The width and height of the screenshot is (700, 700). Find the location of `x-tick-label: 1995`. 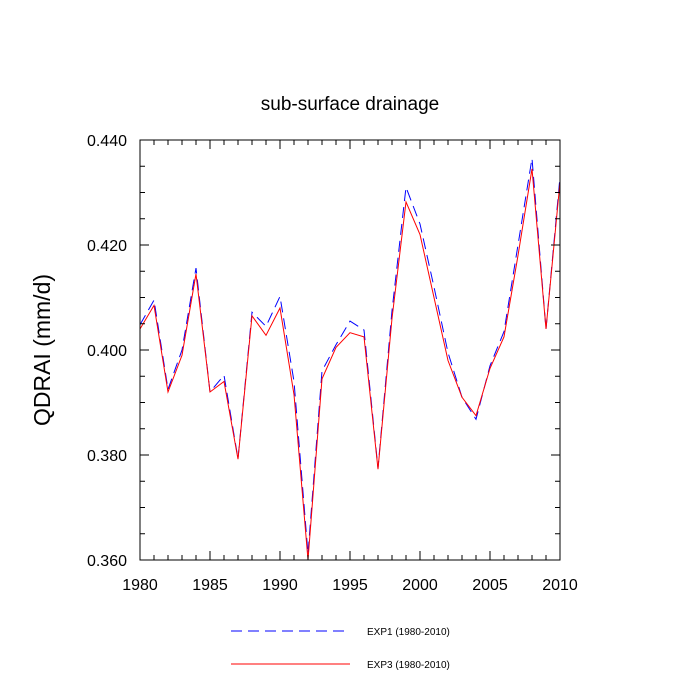

x-tick-label: 1995 is located at coordinates (350, 585).